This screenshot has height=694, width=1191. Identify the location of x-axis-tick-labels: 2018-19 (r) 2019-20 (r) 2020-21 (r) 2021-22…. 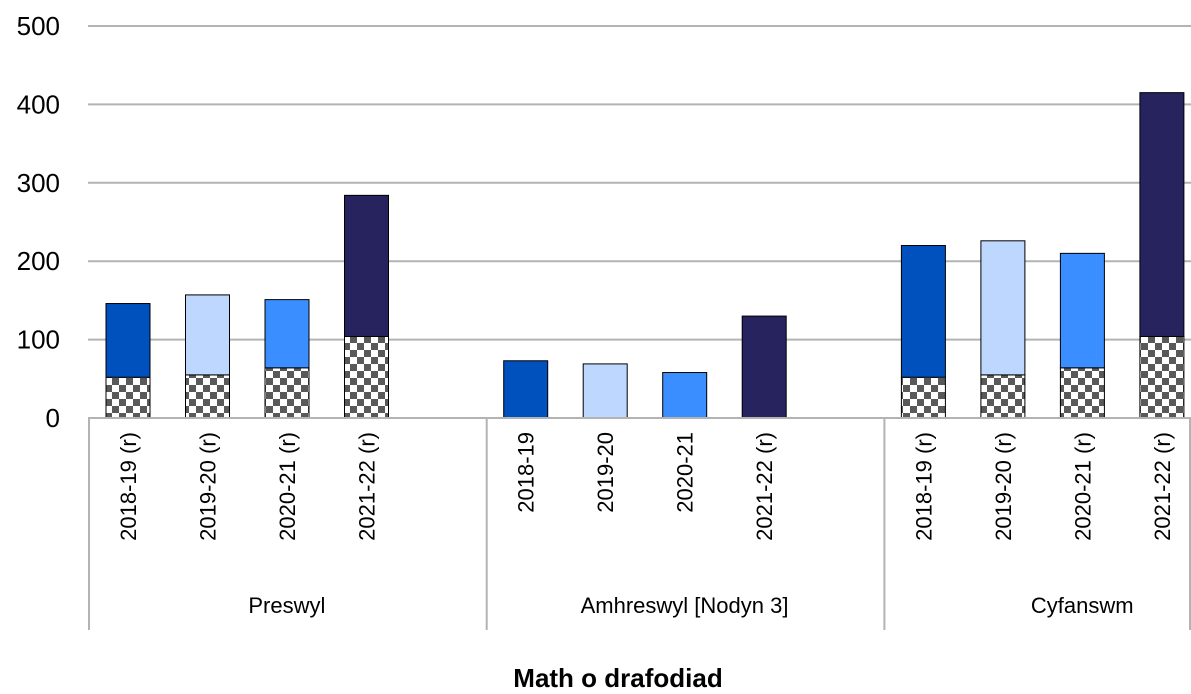
(645, 486).